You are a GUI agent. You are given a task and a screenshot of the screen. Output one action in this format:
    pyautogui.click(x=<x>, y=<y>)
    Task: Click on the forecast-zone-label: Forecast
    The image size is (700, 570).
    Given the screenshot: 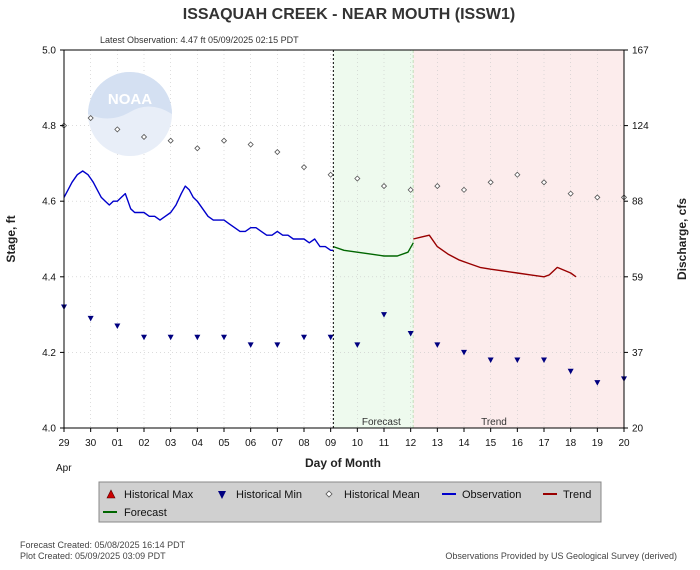 What is the action you would take?
    pyautogui.click(x=381, y=422)
    